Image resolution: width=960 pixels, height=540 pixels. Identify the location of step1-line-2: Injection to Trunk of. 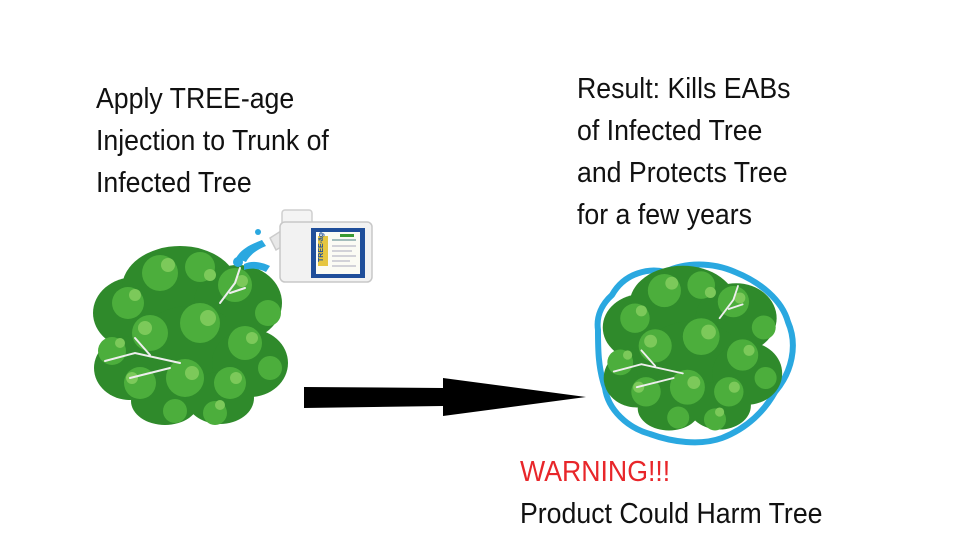
(212, 141).